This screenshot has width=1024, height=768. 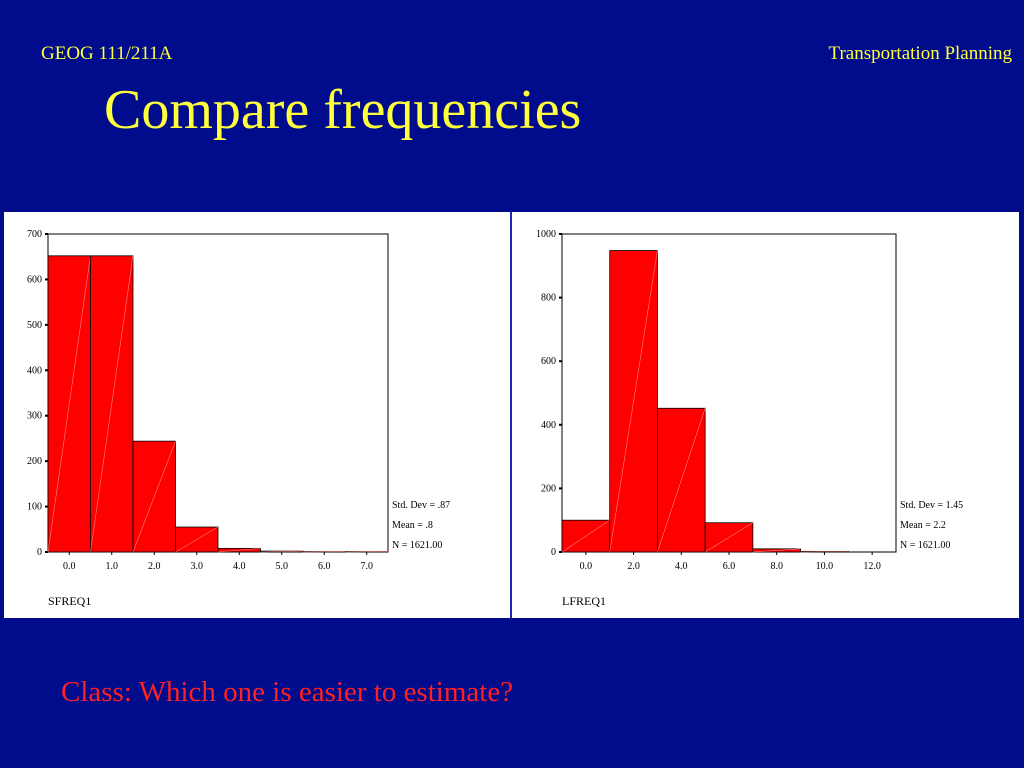 I want to click on x-axis-label: LFREQ1, so click(x=584, y=601).